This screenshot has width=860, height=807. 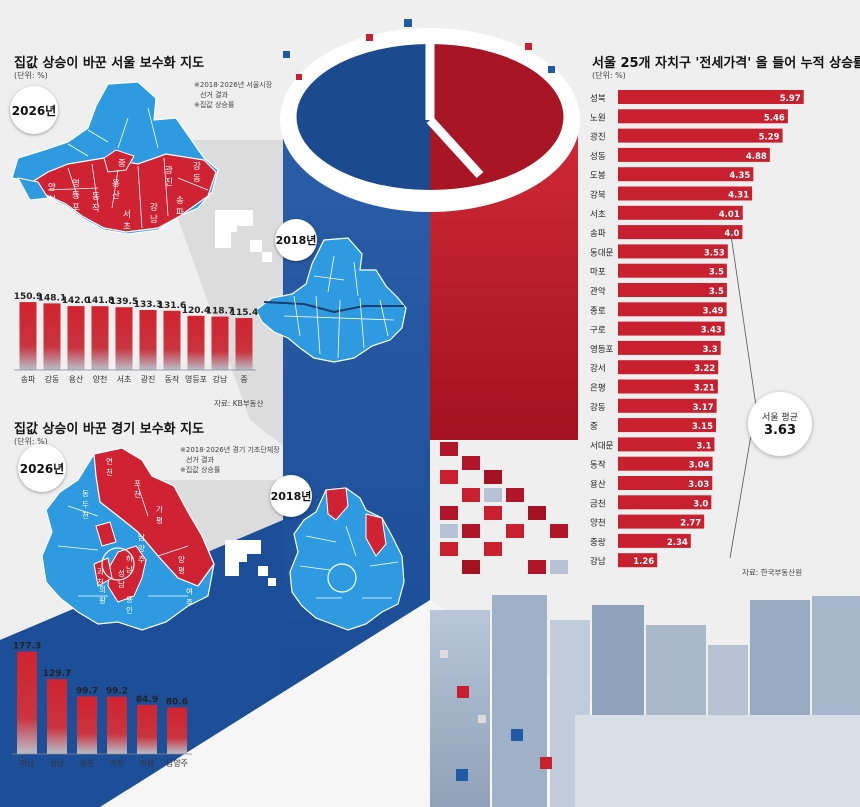 What do you see at coordinates (756, 157) in the screenshot?
I see `value-label: 4.88` at bounding box center [756, 157].